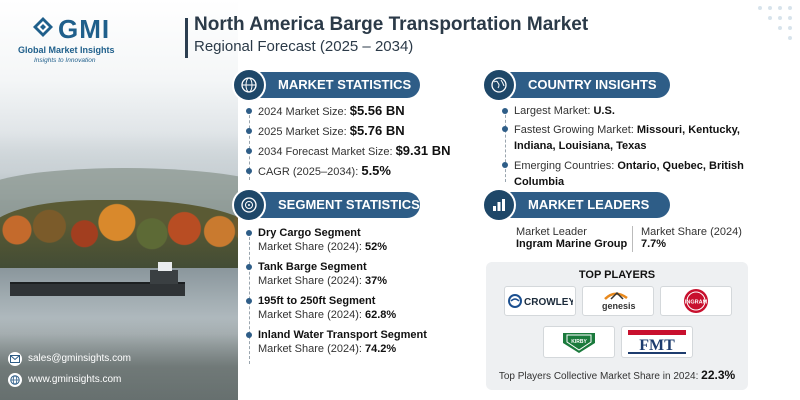 Image resolution: width=800 pixels, height=400 pixels. Describe the element at coordinates (718, 375) in the screenshot. I see `top-players-share-value: 22.3%` at that location.